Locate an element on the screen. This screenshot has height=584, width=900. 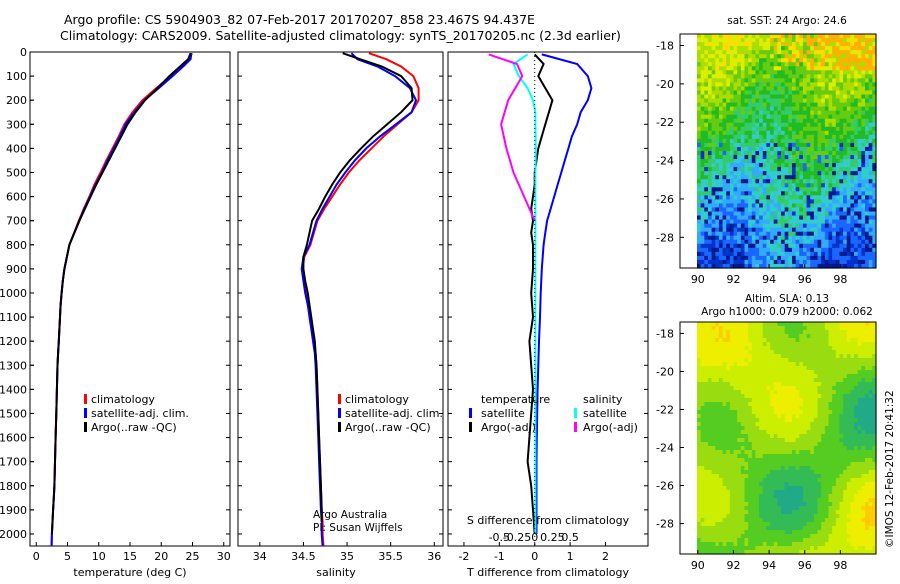
x-tick-label: 34 is located at coordinates (260, 556).